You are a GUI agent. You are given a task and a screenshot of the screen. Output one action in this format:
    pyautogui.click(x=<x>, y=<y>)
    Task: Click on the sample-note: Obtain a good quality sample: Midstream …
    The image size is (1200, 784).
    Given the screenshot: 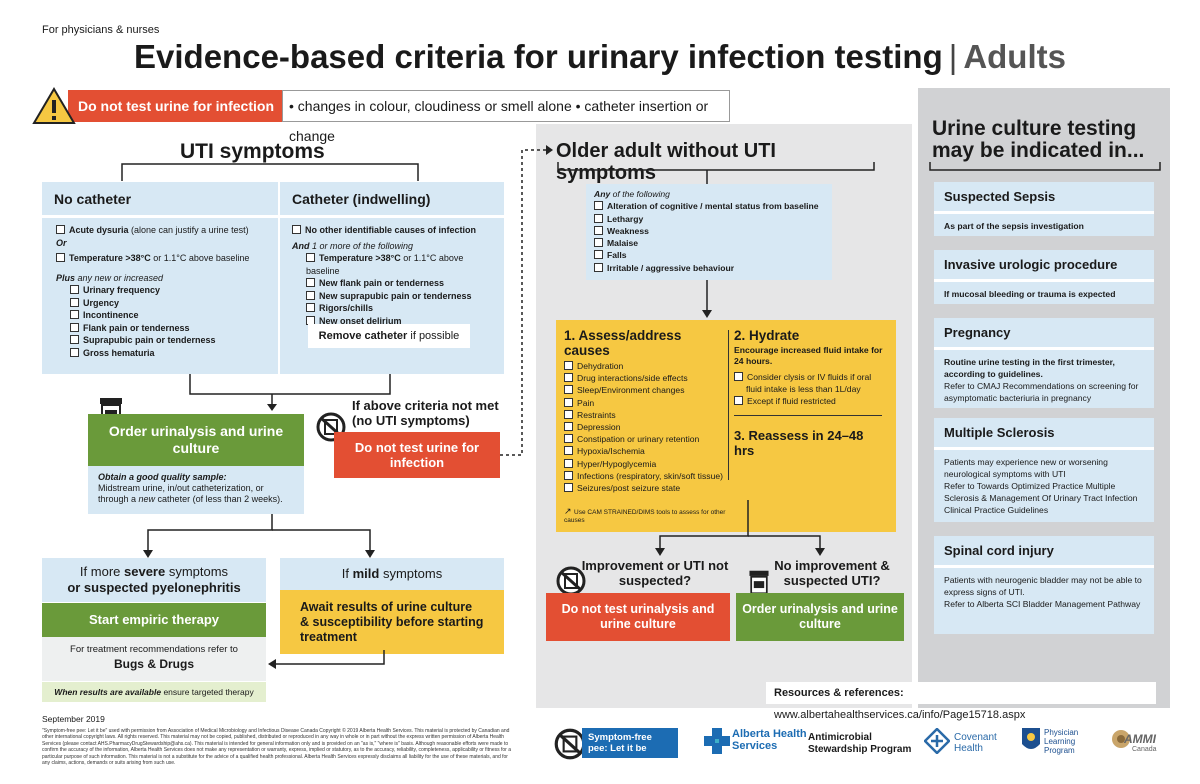 What is the action you would take?
    pyautogui.click(x=196, y=490)
    